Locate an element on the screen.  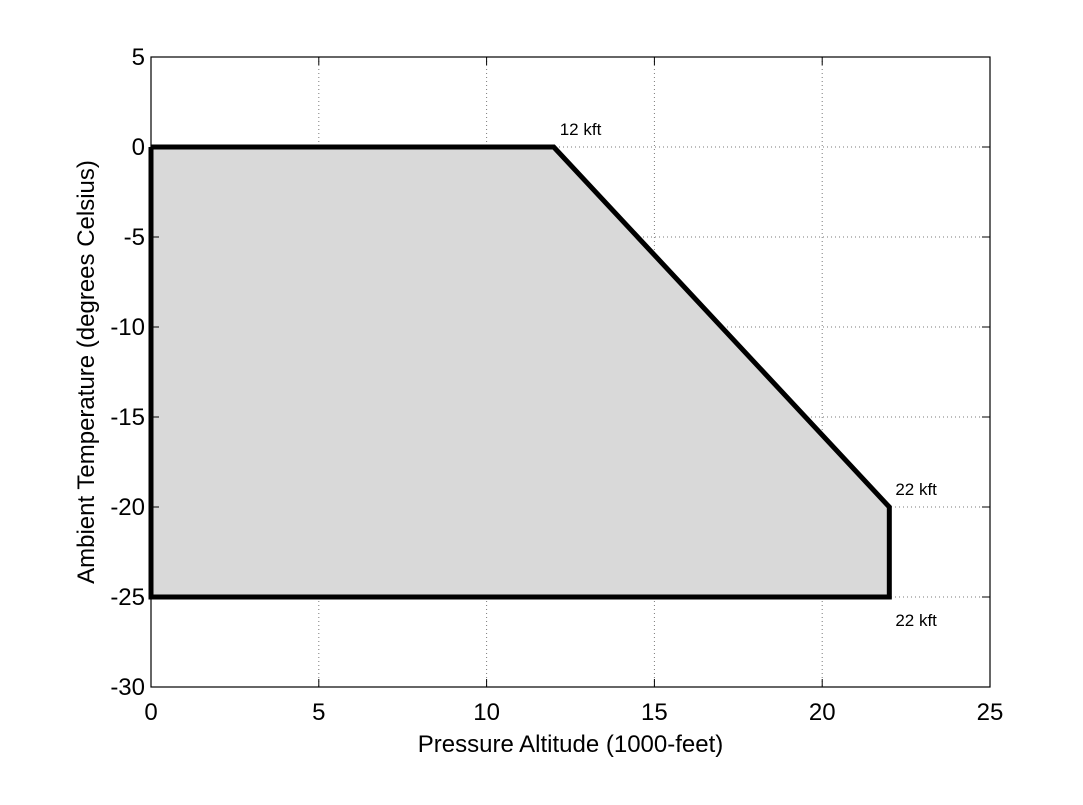
y-tick-label: 0 is located at coordinates (138, 147).